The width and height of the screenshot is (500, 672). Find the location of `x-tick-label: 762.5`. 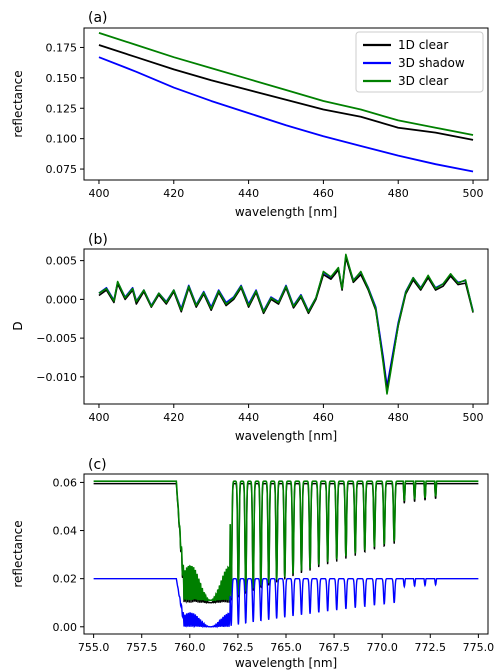

x-tick-label: 762.5 is located at coordinates (238, 647).